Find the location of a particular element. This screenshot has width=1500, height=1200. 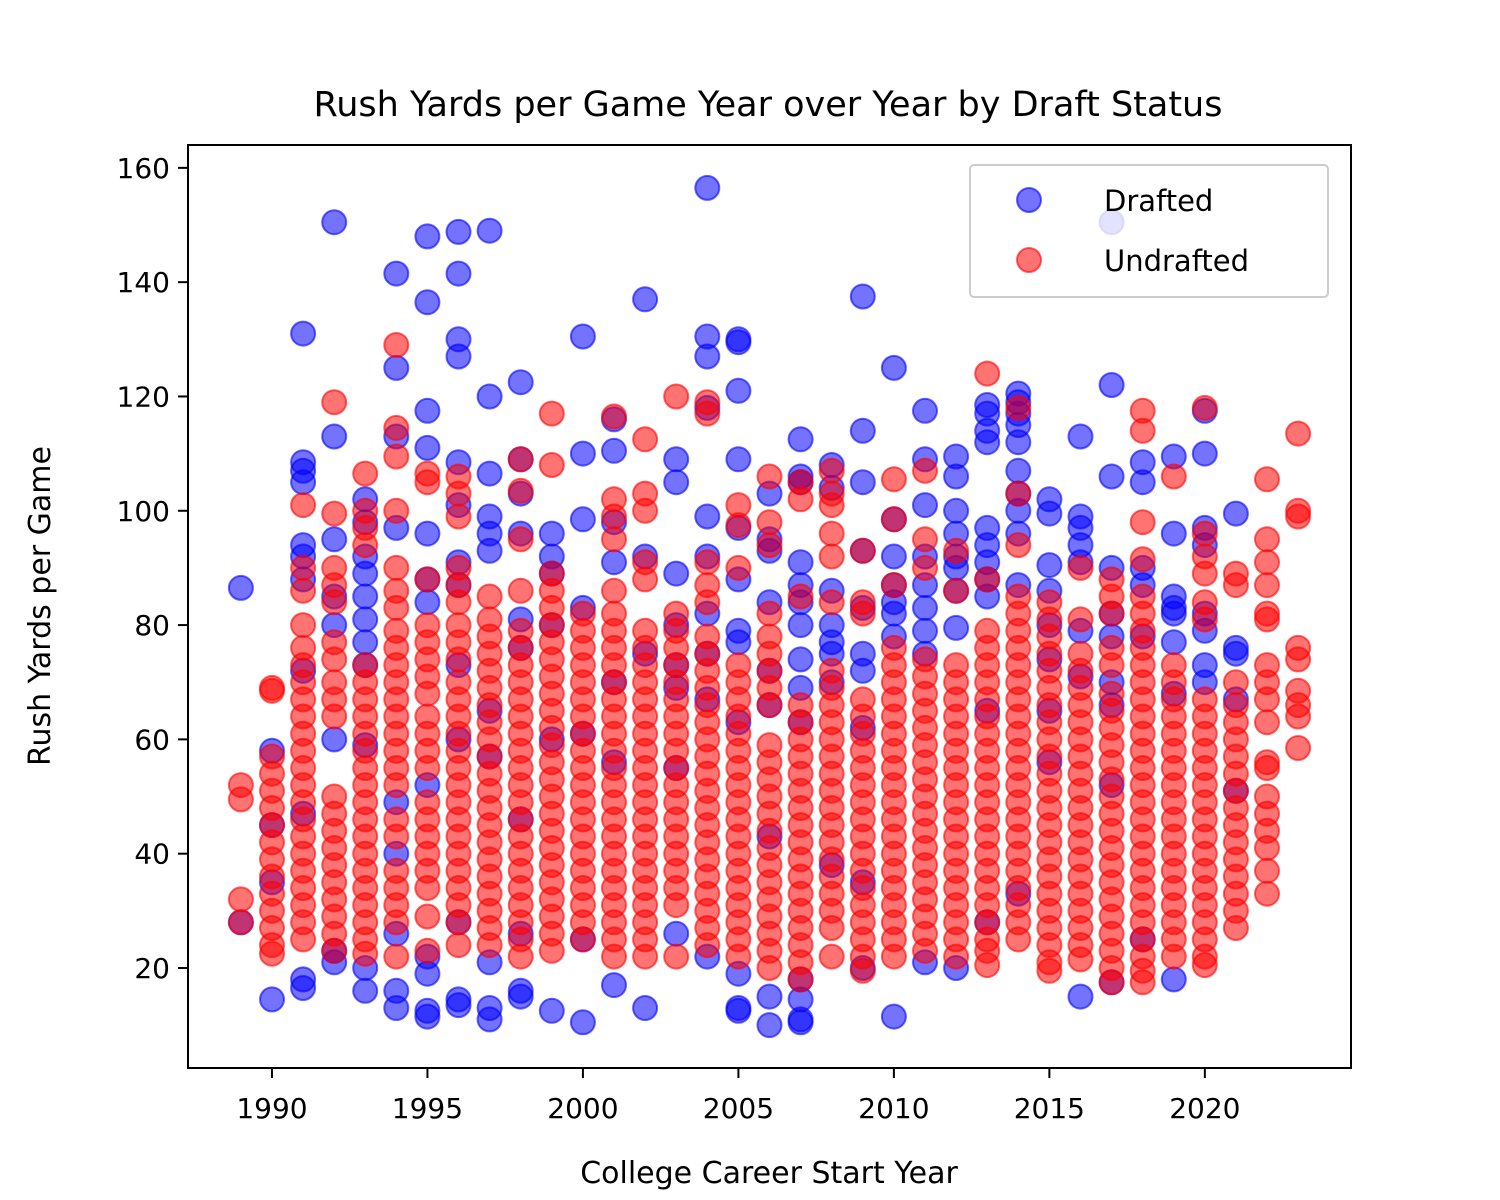

x-tick-label: 2015 is located at coordinates (1049, 1108).